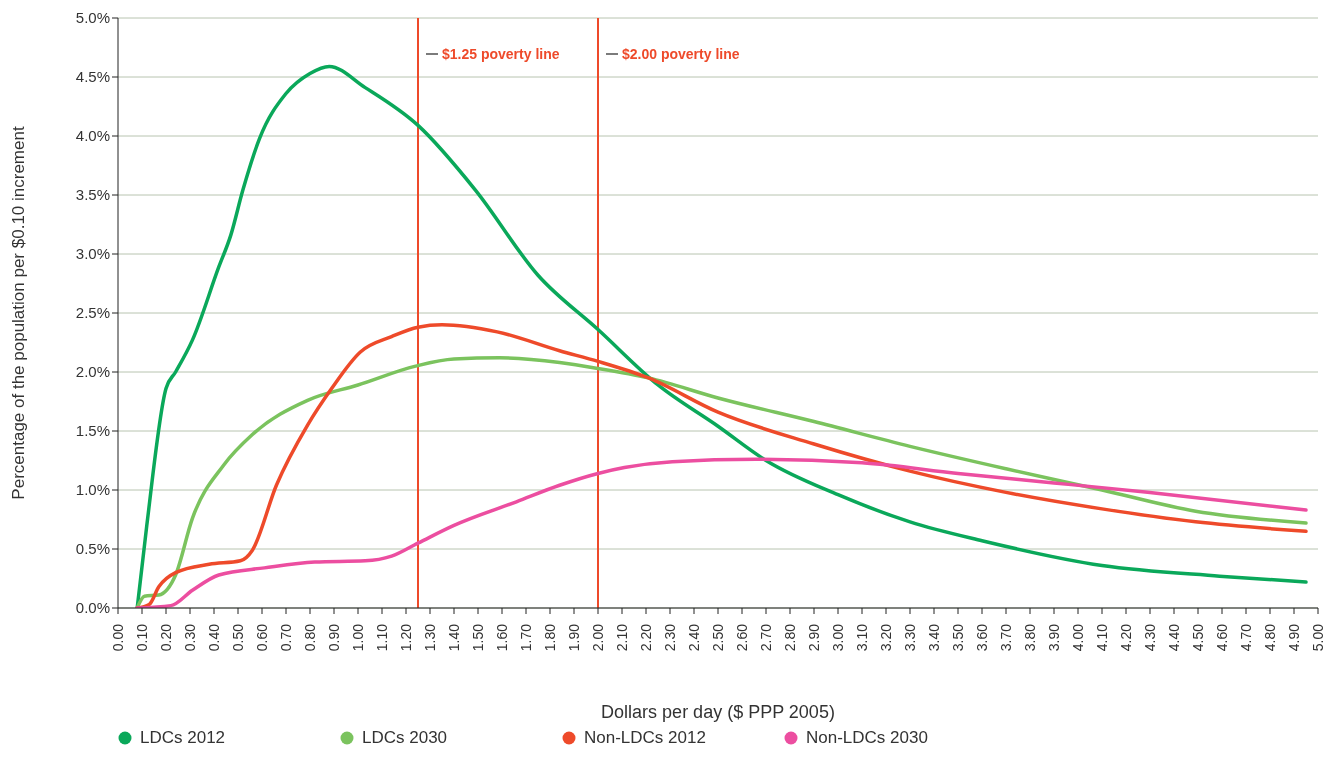  I want to click on x-tick-label: 2.80, so click(790, 637).